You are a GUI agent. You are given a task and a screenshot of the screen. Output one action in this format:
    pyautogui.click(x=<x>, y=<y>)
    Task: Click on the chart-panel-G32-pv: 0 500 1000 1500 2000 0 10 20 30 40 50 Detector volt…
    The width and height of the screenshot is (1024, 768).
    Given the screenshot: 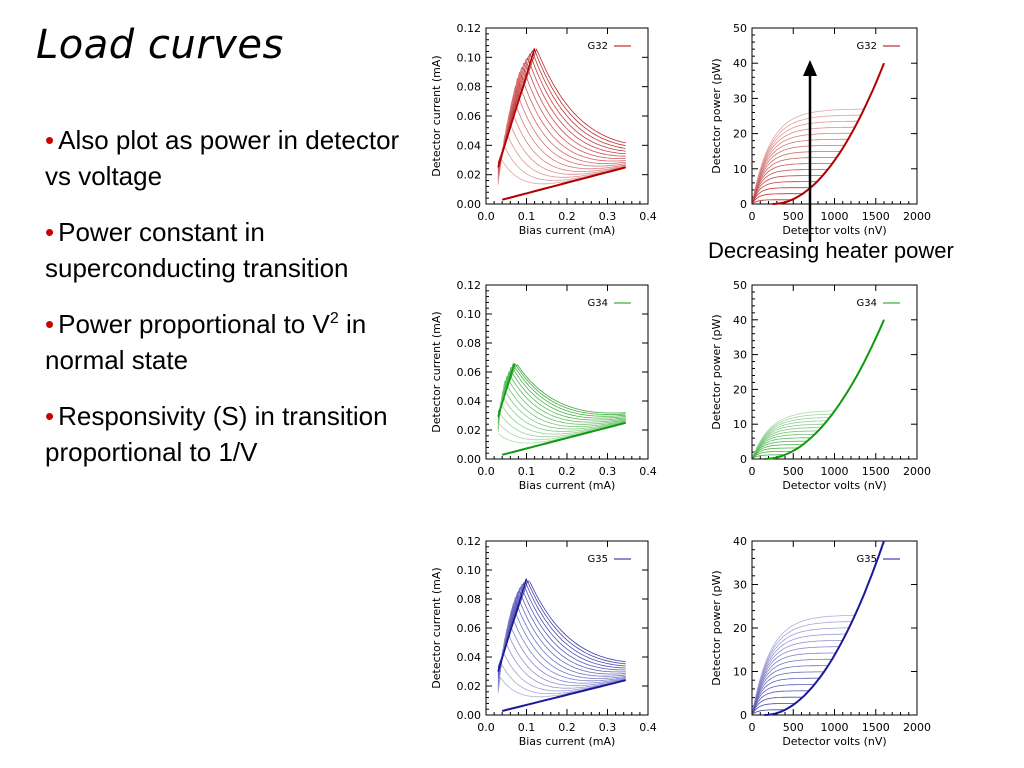 What is the action you would take?
    pyautogui.click(x=820, y=129)
    